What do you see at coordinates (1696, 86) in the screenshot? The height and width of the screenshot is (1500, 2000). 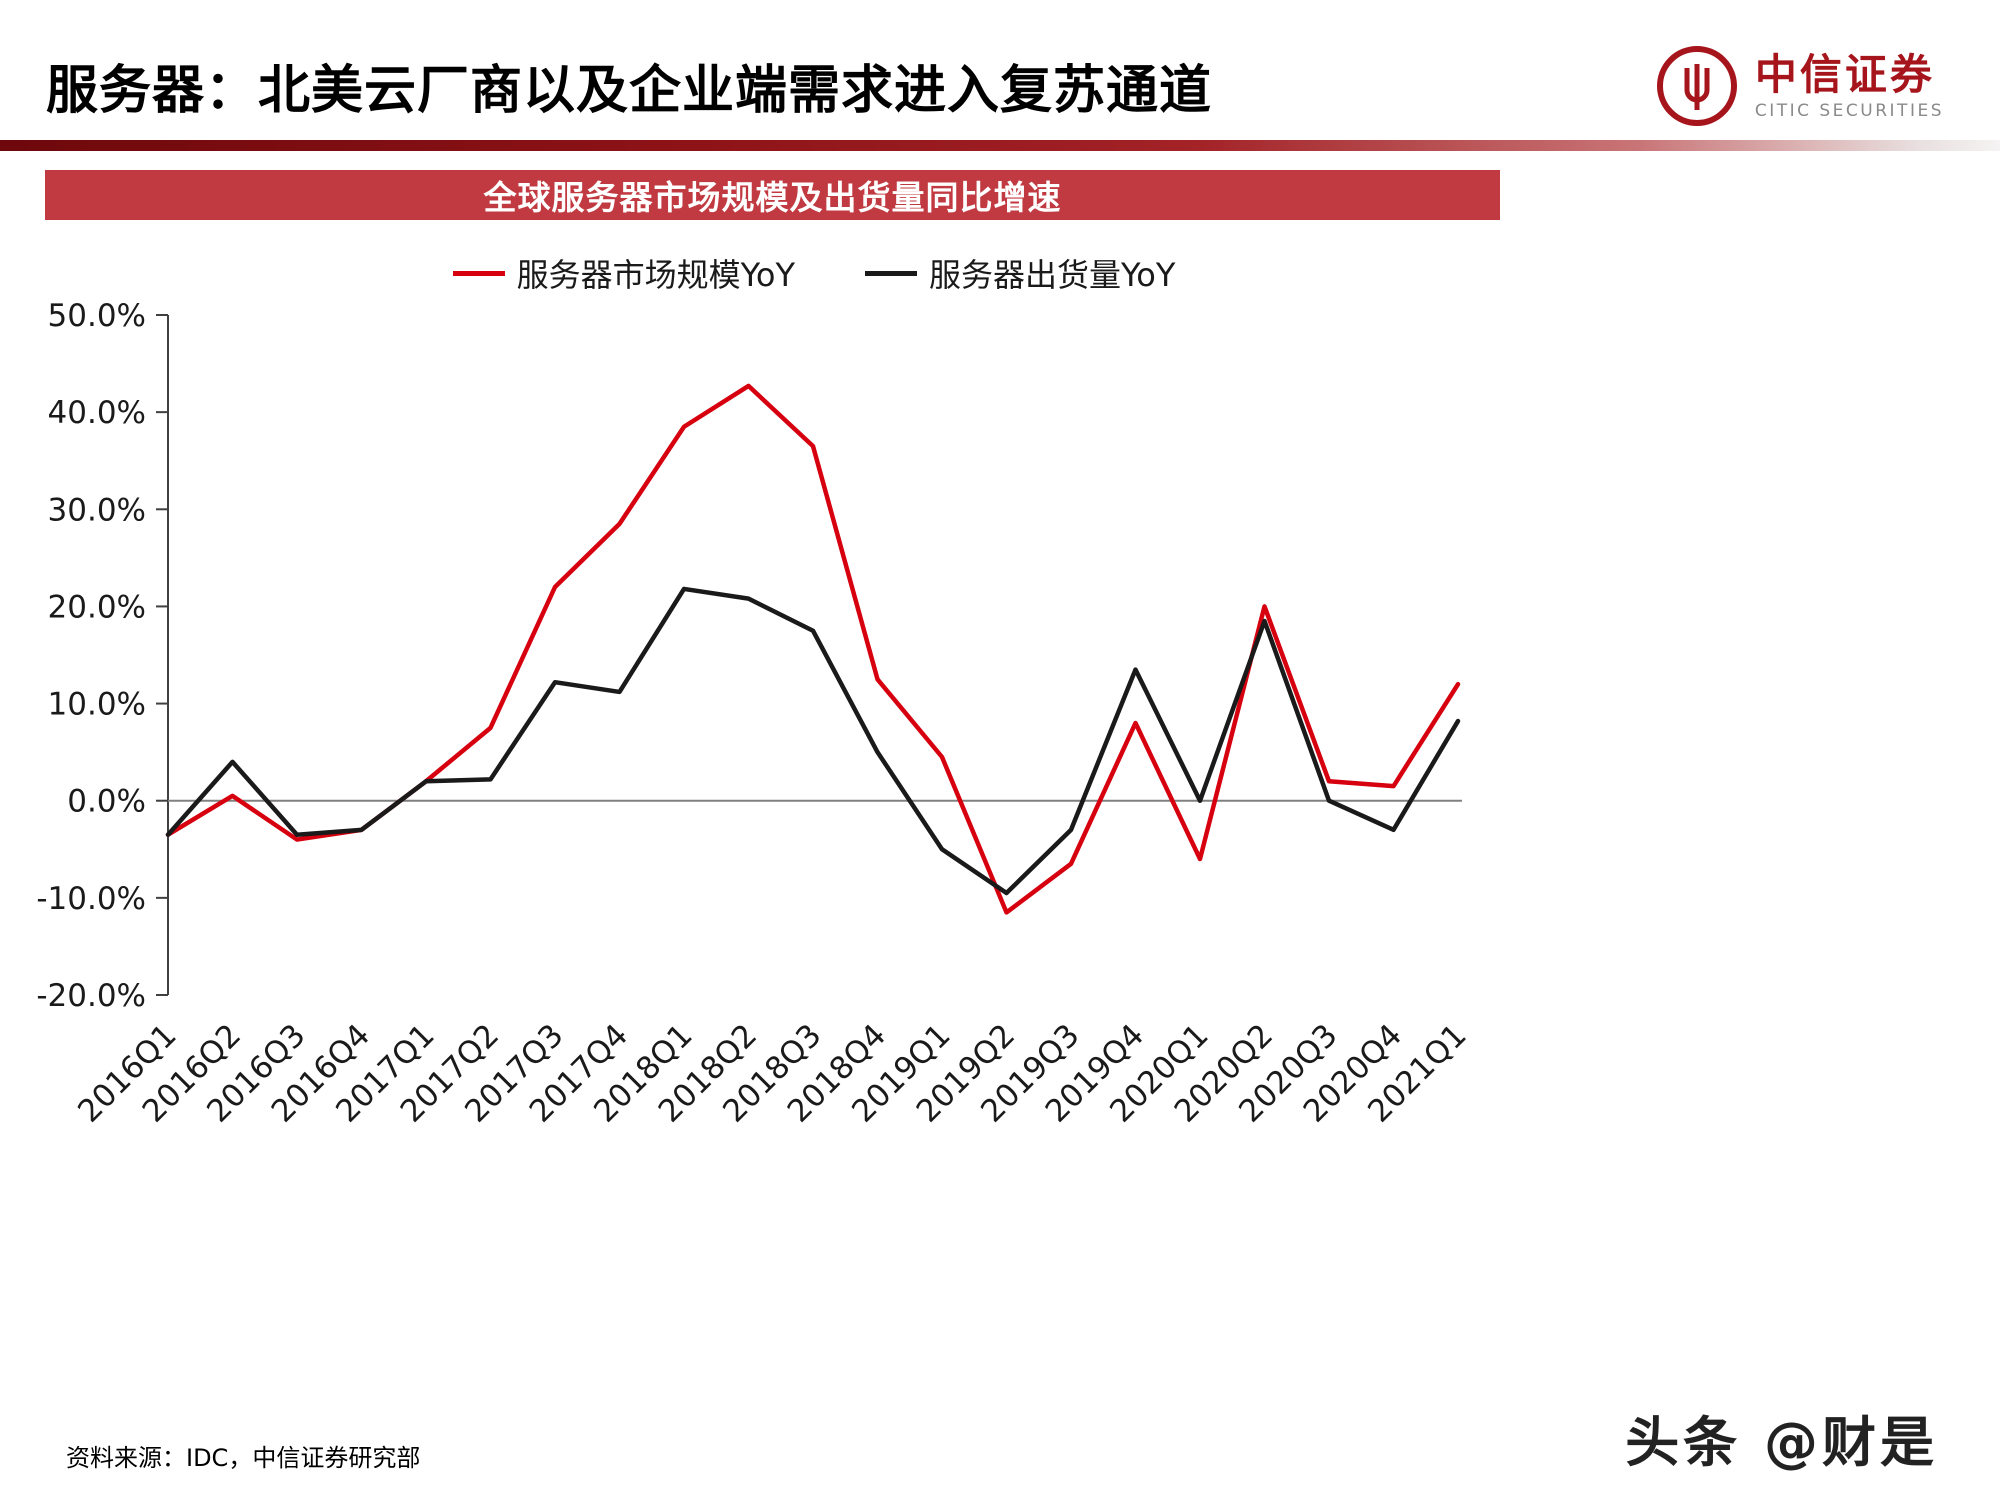 I see `citic-emblem-icon` at bounding box center [1696, 86].